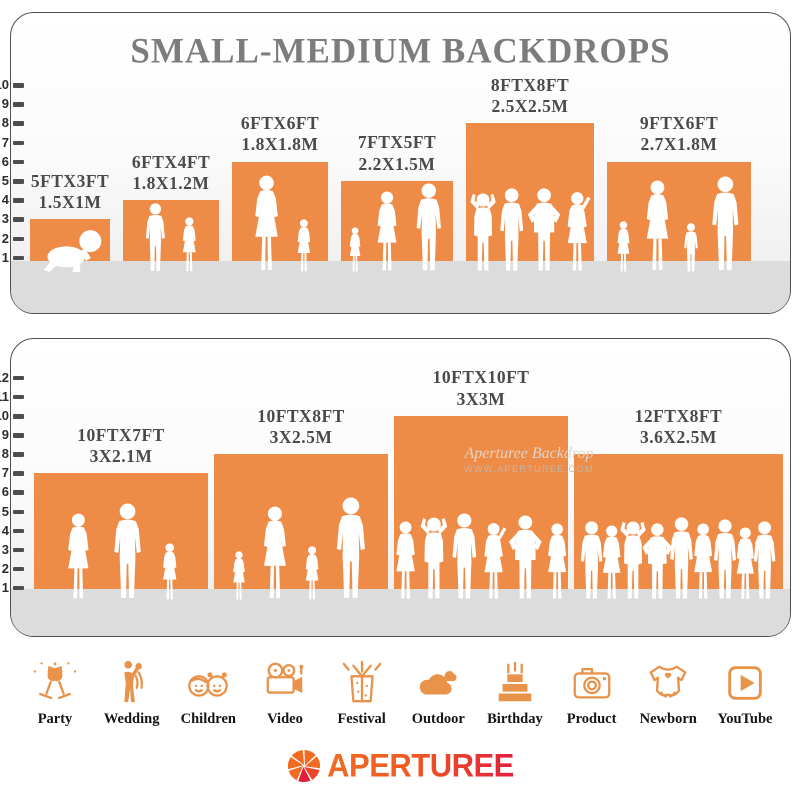  I want to click on size-label: 5FTX3FT 1.5X1M, so click(70, 191).